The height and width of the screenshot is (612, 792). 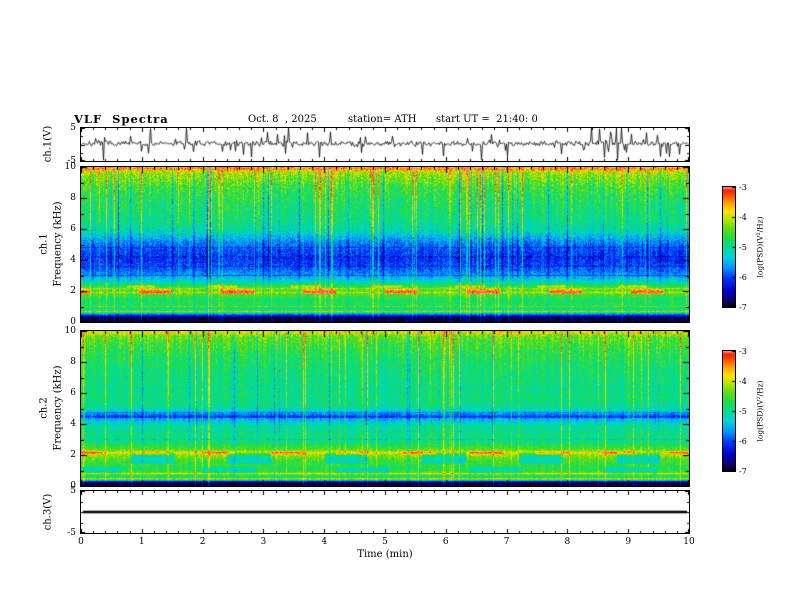 What do you see at coordinates (382, 119) in the screenshot?
I see `figure-station: station= ATH` at bounding box center [382, 119].